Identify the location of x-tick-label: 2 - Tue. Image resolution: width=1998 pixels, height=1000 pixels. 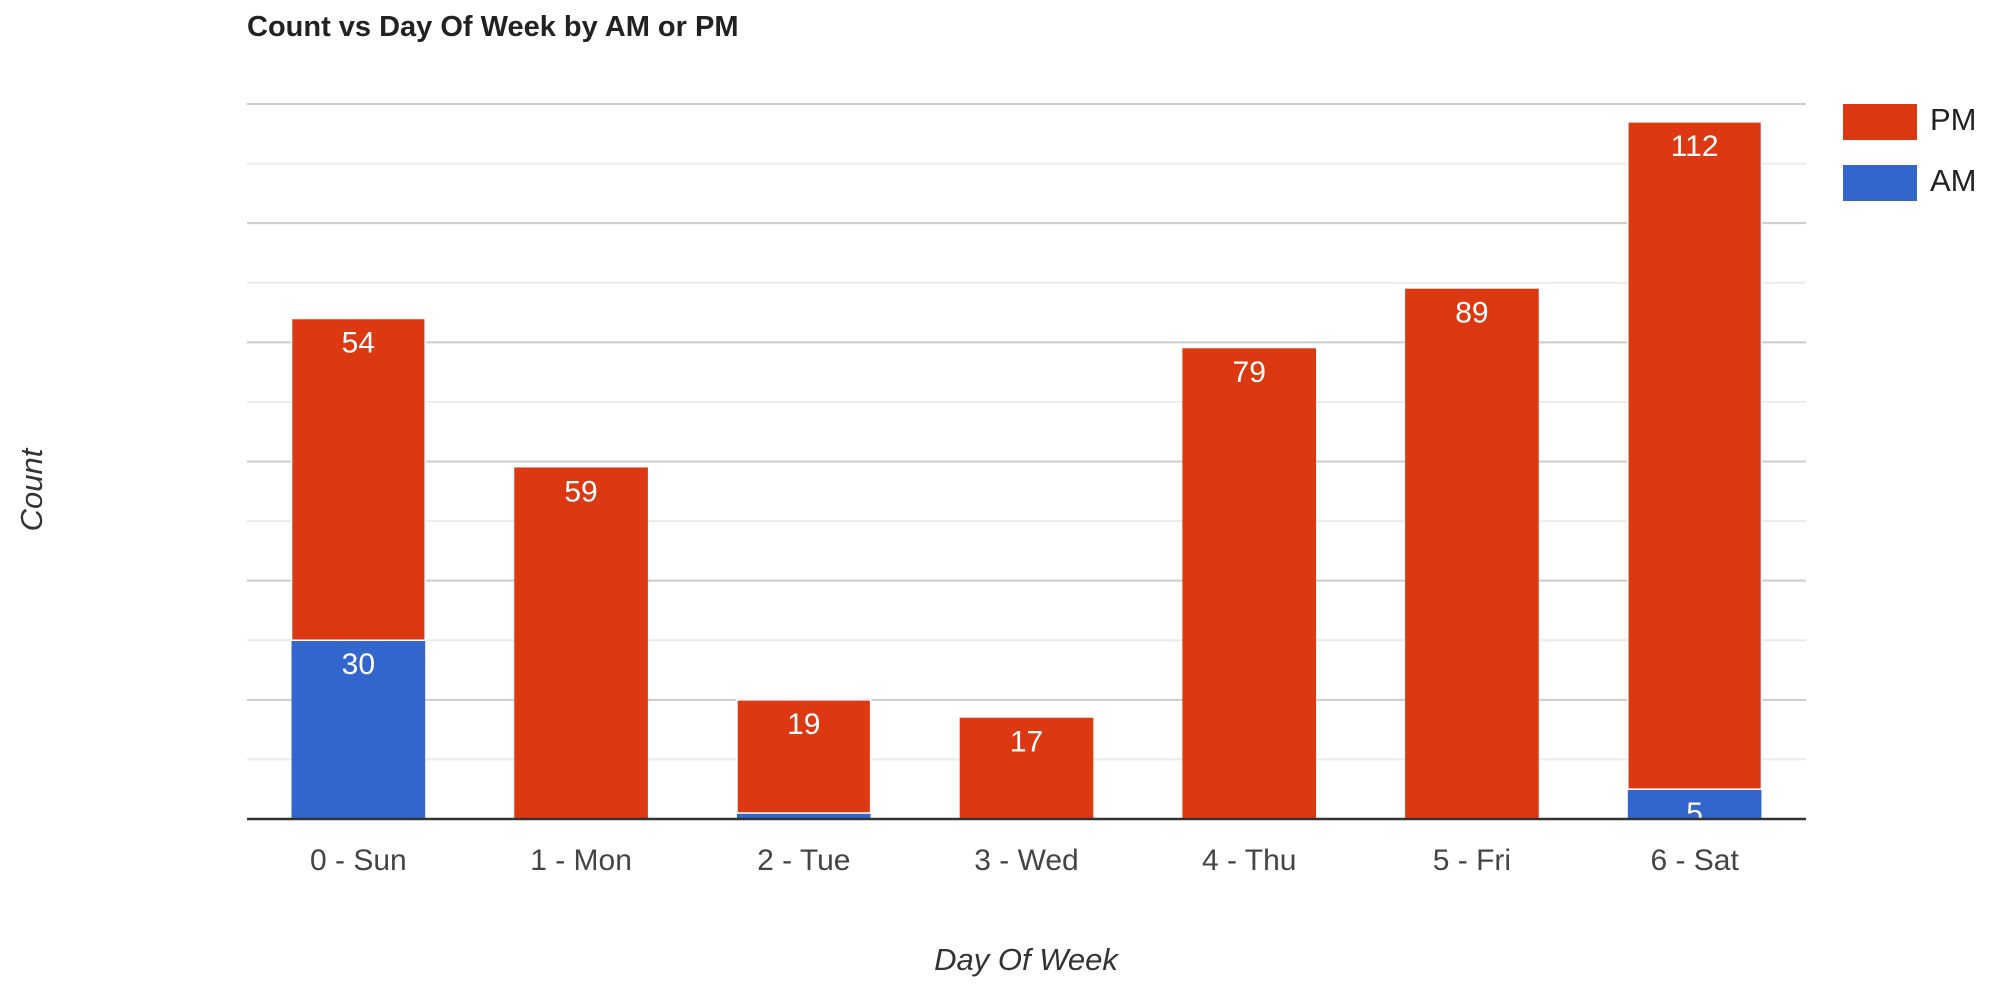
(803, 860).